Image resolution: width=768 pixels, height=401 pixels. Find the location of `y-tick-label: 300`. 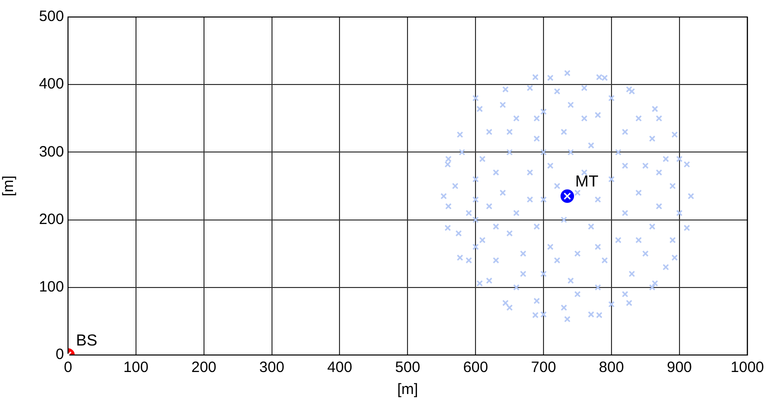

y-tick-label: 300 is located at coordinates (51, 151).